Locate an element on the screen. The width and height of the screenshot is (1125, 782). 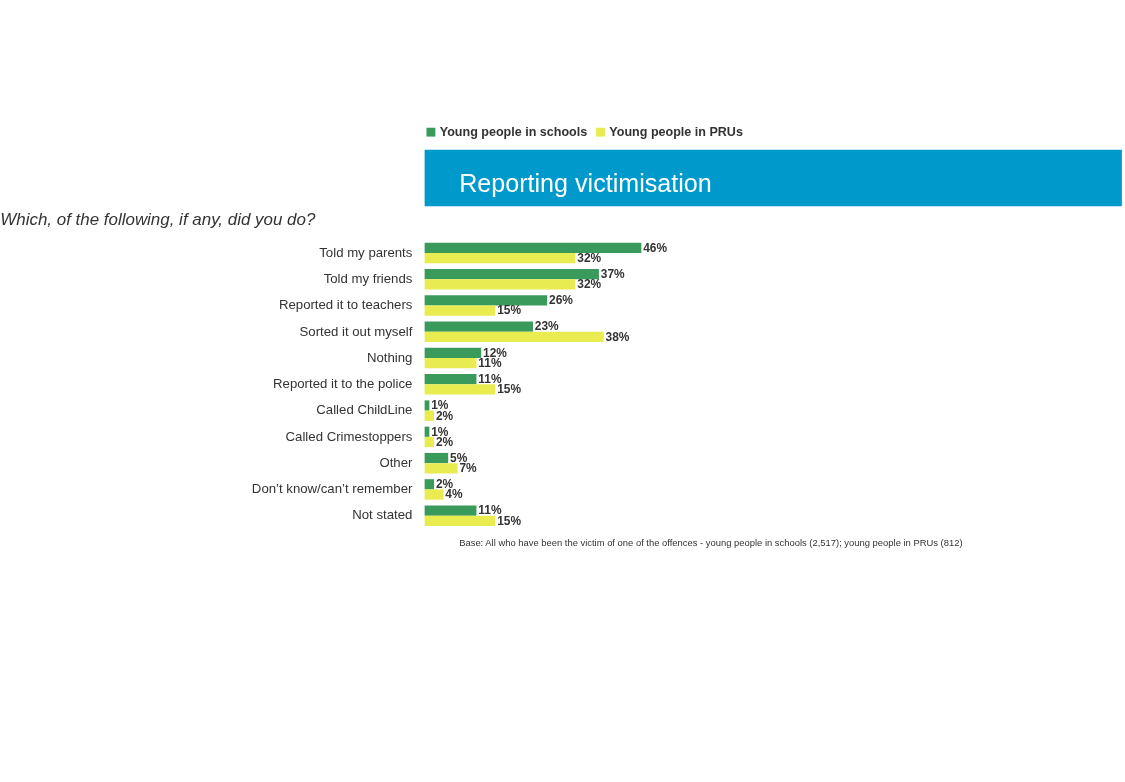
data-label: 26% is located at coordinates (561, 300).